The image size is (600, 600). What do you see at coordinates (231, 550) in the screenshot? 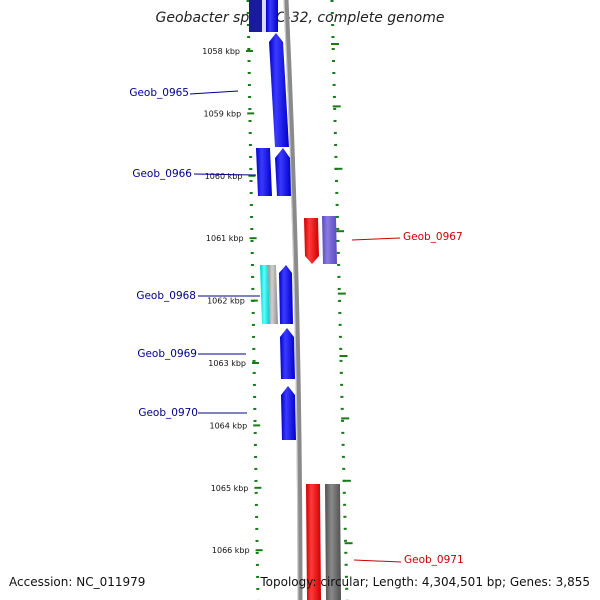
I see `ruler-tick-label: 1066 kbp` at bounding box center [231, 550].